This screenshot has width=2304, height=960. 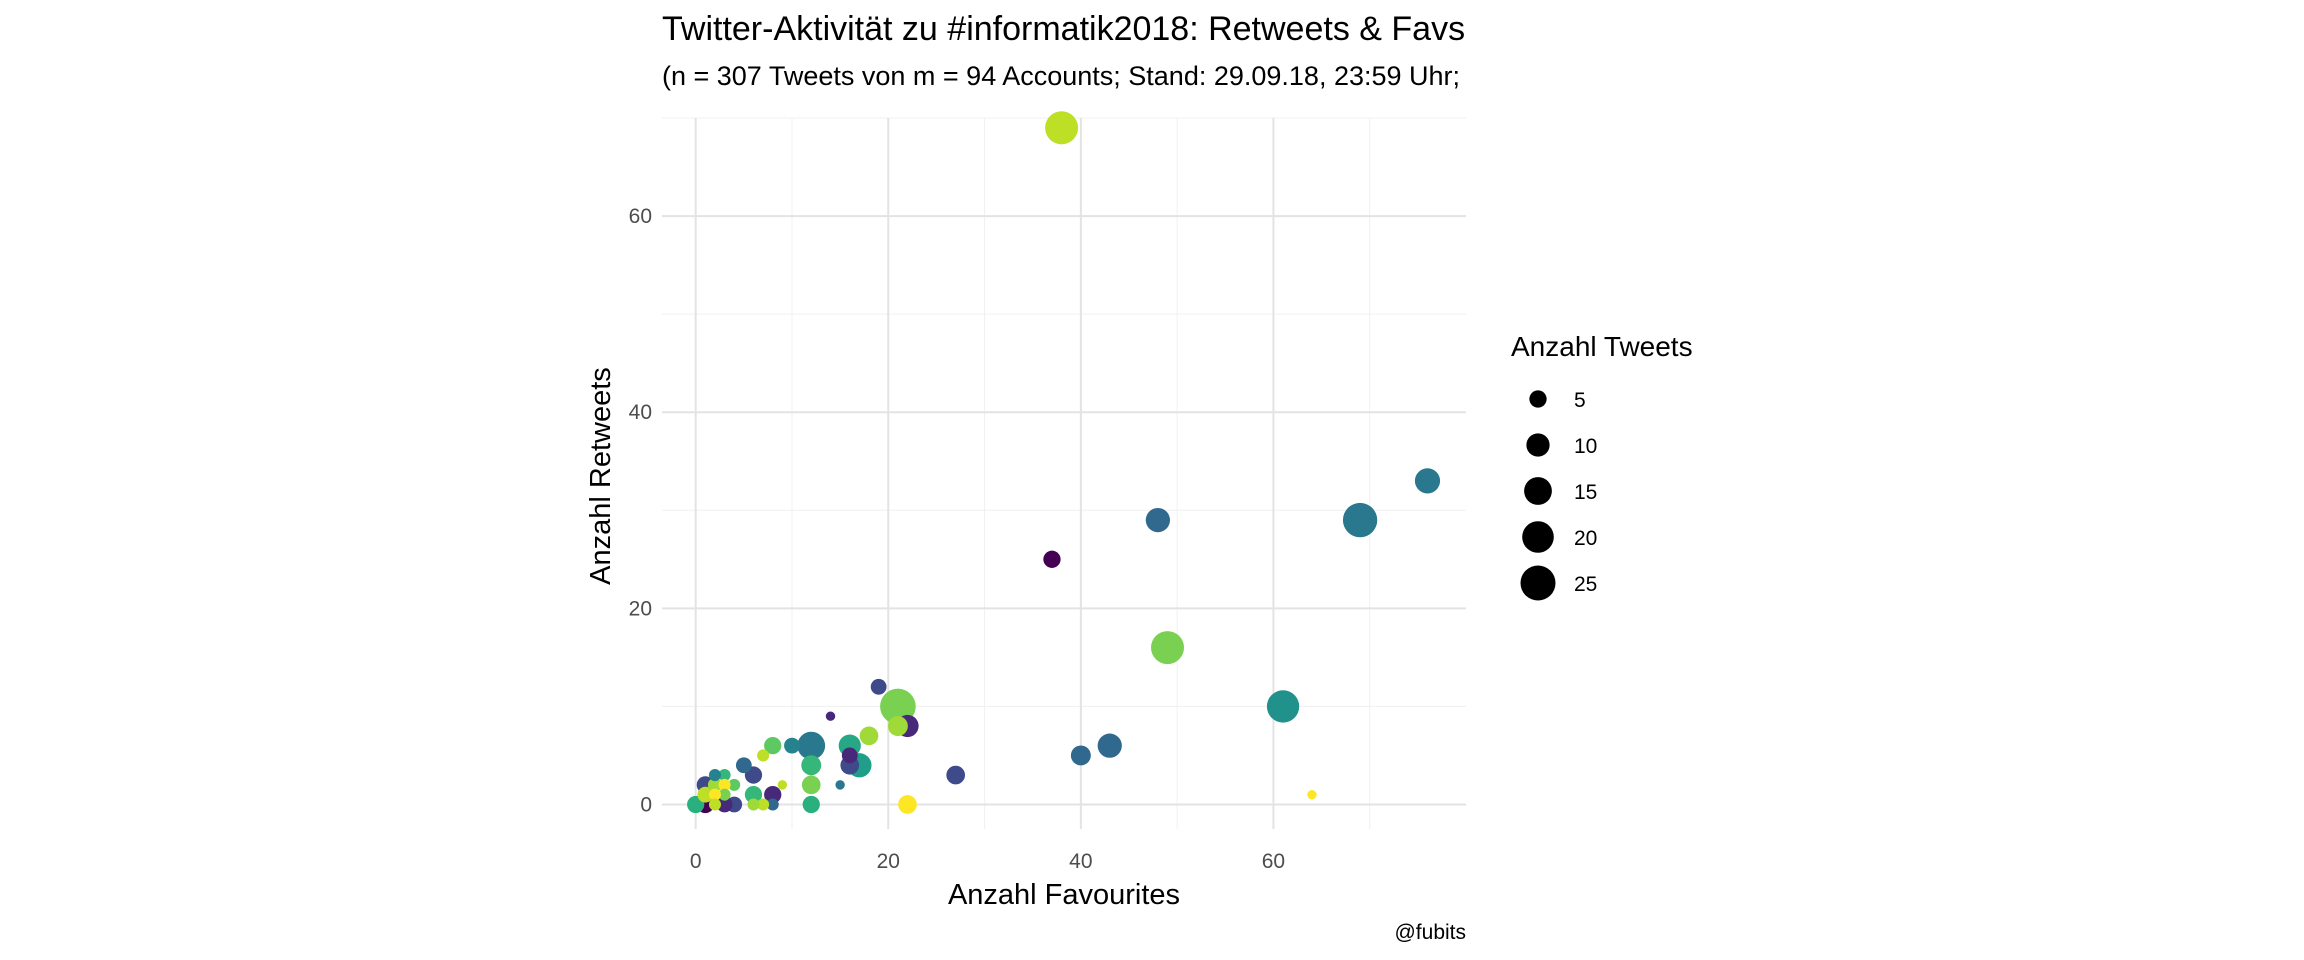 What do you see at coordinates (1585, 584) in the screenshot?
I see `legend-label: 25` at bounding box center [1585, 584].